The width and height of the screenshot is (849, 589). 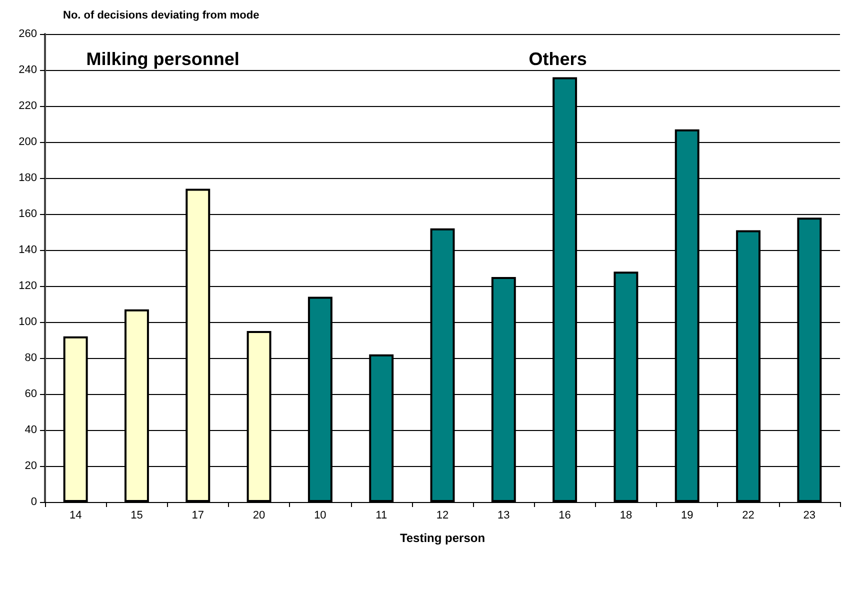 What do you see at coordinates (382, 516) in the screenshot?
I see `x-tick-label: 11` at bounding box center [382, 516].